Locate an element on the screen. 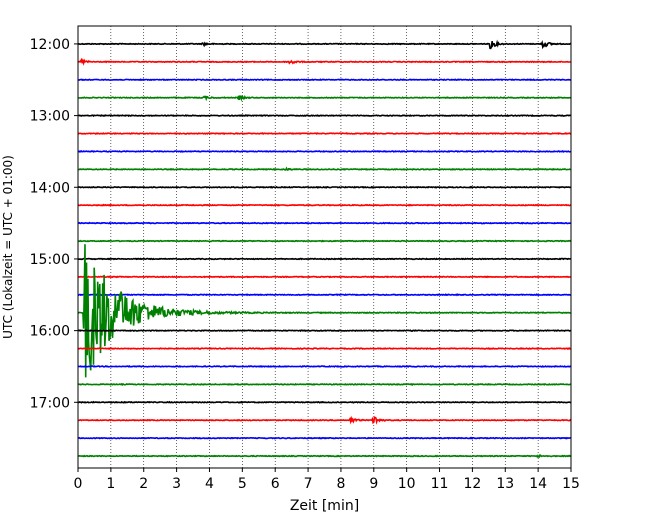  x-tick-label: 2 is located at coordinates (143, 484).